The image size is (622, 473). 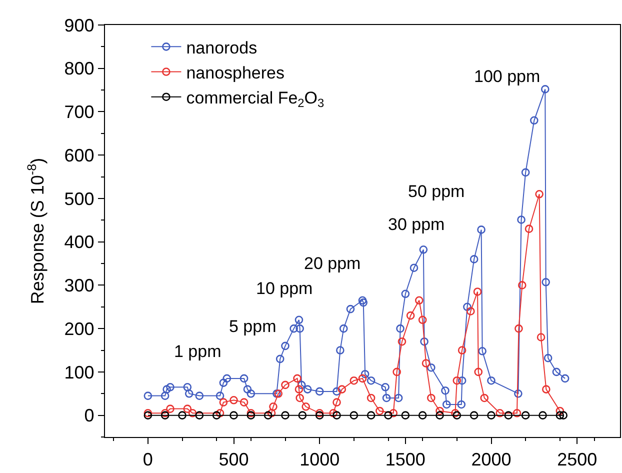 I want to click on annotation: 50 ppm, so click(x=436, y=191).